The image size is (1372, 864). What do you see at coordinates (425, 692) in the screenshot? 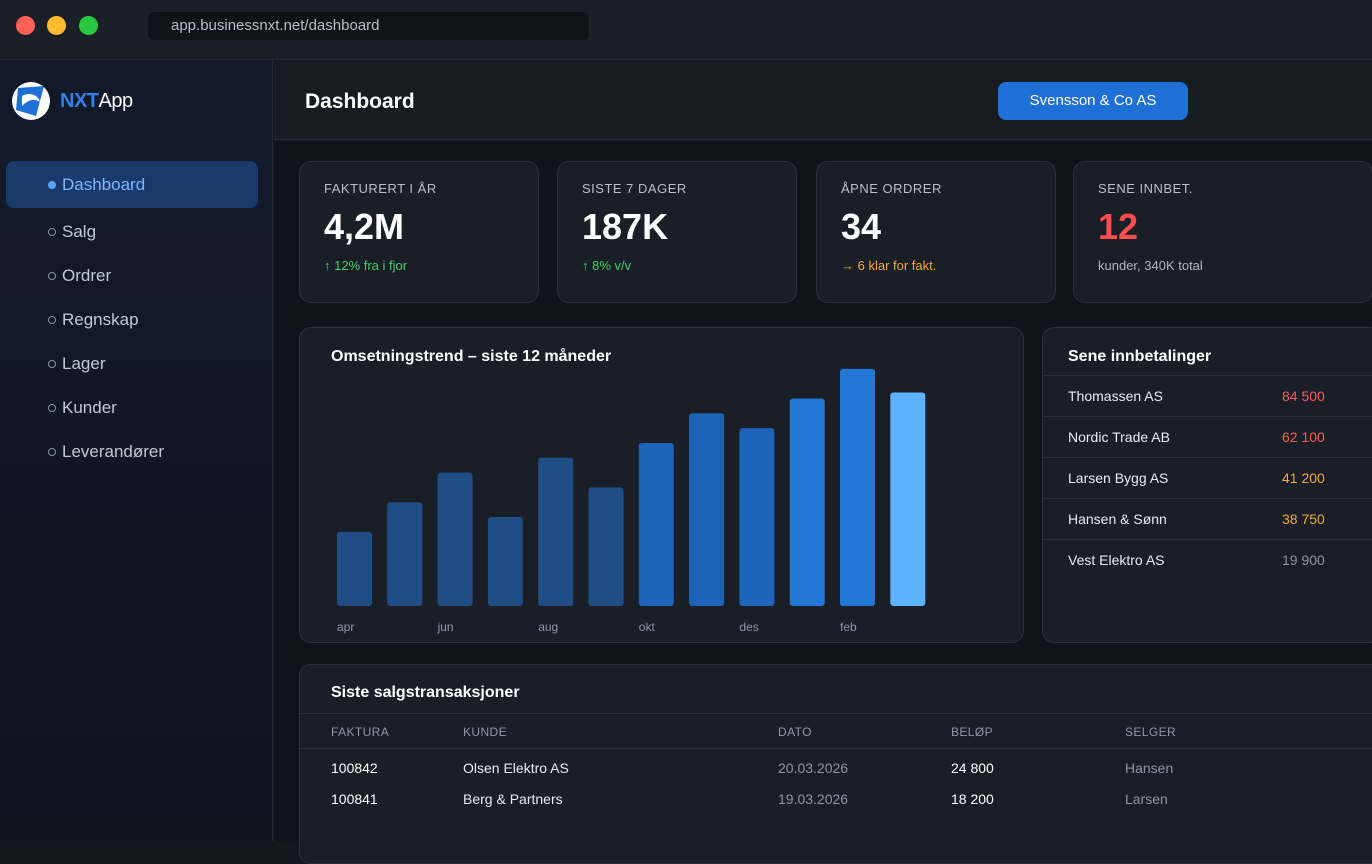
I see `transactions-title: Siste salgstransaksjoner` at bounding box center [425, 692].